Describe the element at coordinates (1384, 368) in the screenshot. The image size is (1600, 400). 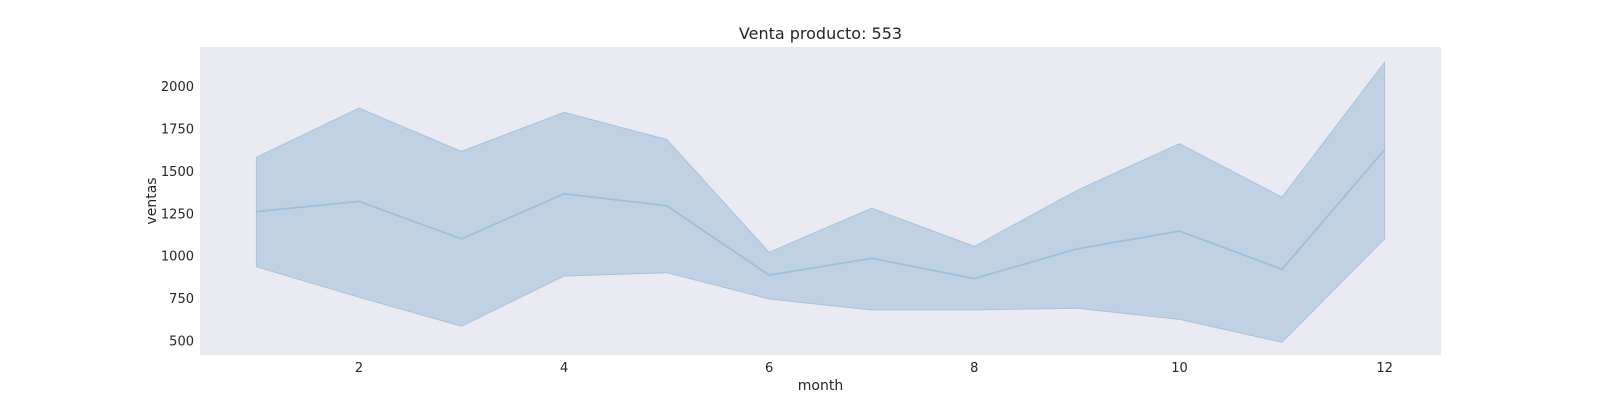
I see `x-tick-label: 12` at that location.